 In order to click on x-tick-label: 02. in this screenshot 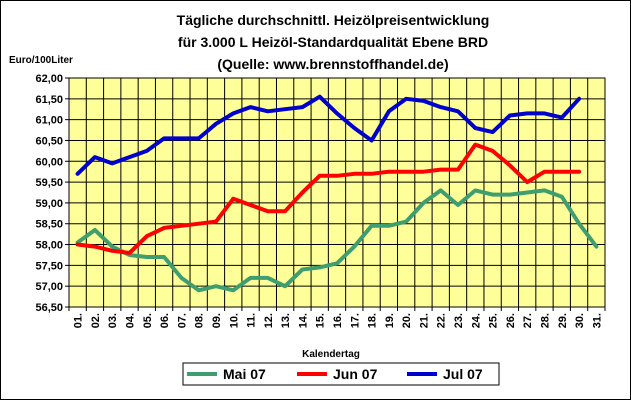, I will do `click(96, 320)`.